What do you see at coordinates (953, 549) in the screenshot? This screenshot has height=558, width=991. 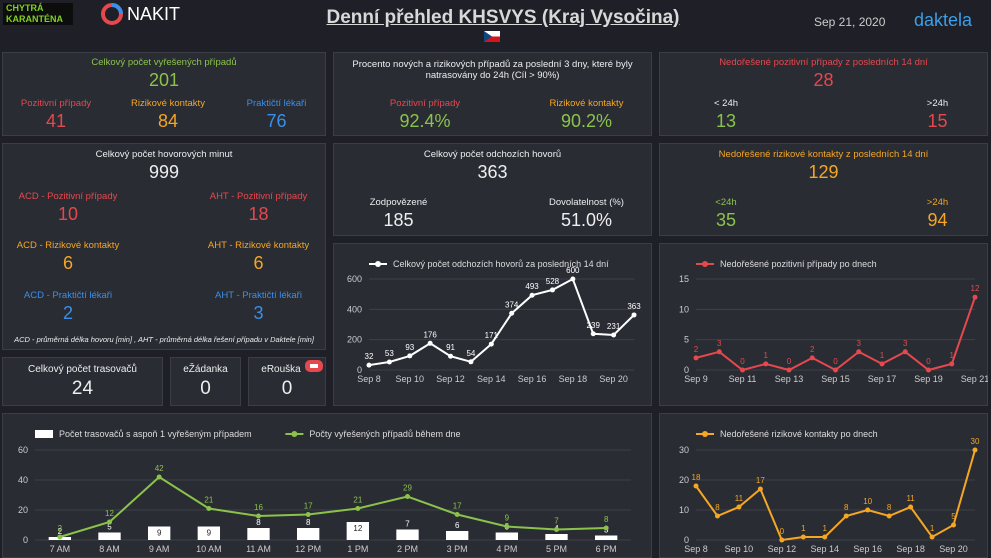 I see `x-tick-label: Sep 20` at bounding box center [953, 549].